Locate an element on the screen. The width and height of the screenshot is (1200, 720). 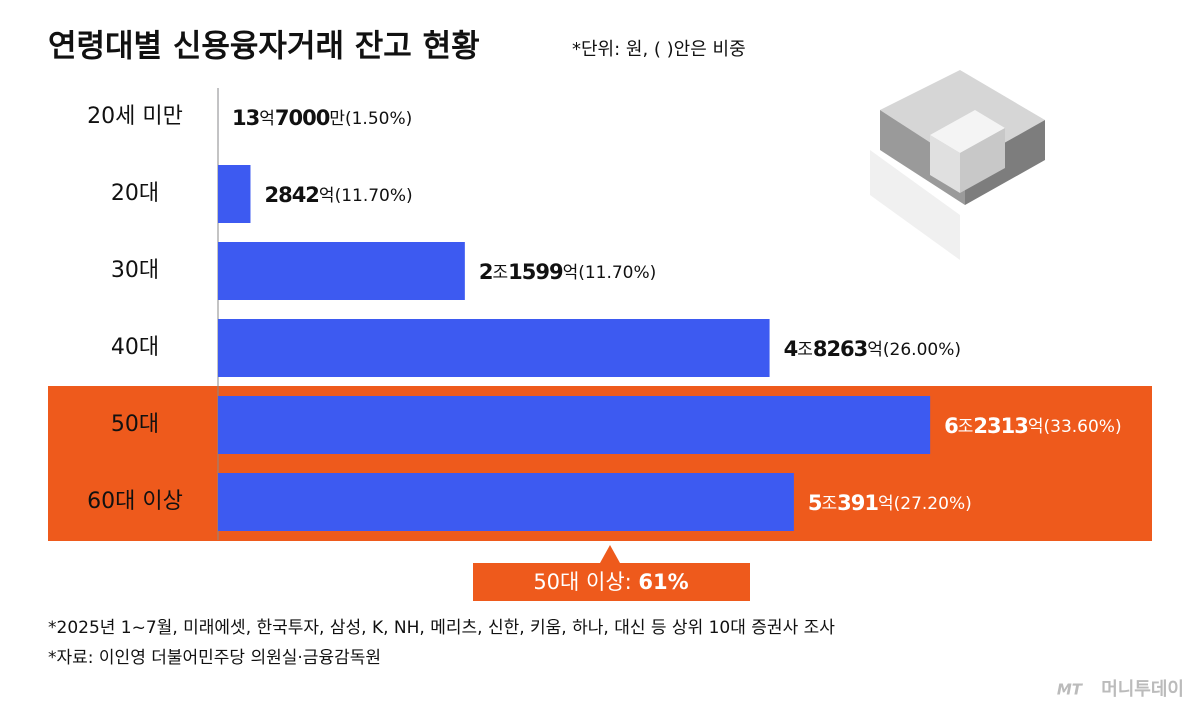
value-label: 13억7000만 is located at coordinates (288, 118).